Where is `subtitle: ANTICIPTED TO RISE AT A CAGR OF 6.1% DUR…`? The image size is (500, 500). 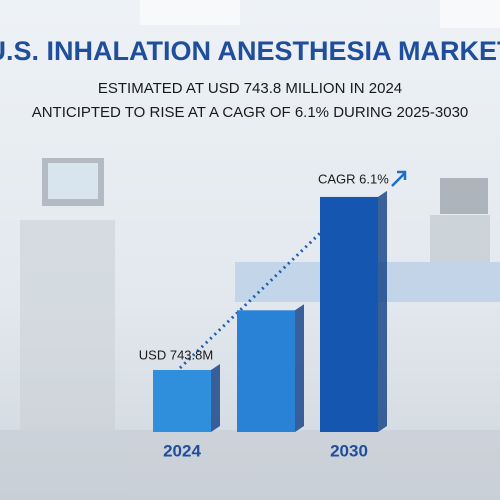 subtitle: ANTICIPTED TO RISE AT A CAGR OF 6.1% DUR… is located at coordinates (250, 112).